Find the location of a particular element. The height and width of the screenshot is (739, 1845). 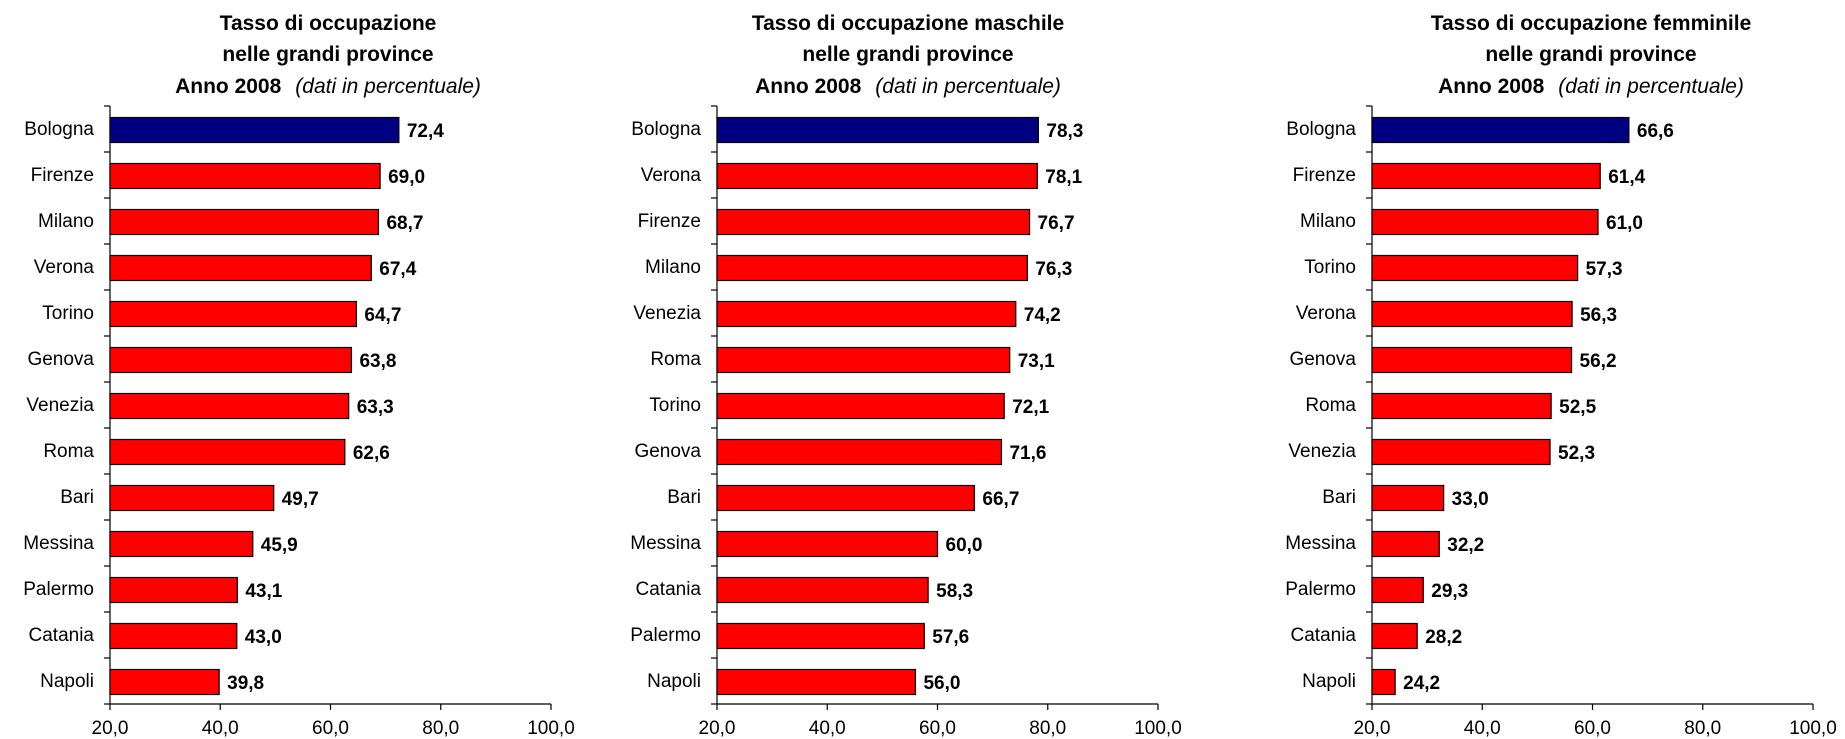

data-label: 67,4 is located at coordinates (397, 269).